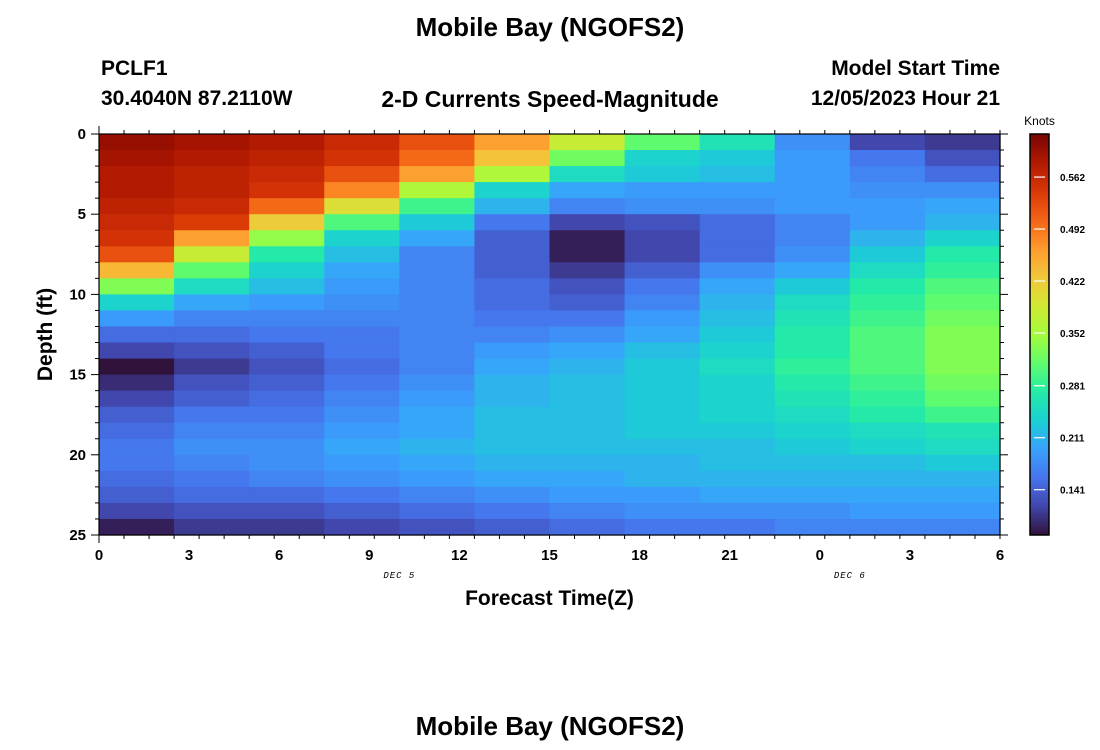  What do you see at coordinates (1039, 334) in the screenshot?
I see `colorbar-gradient` at bounding box center [1039, 334].